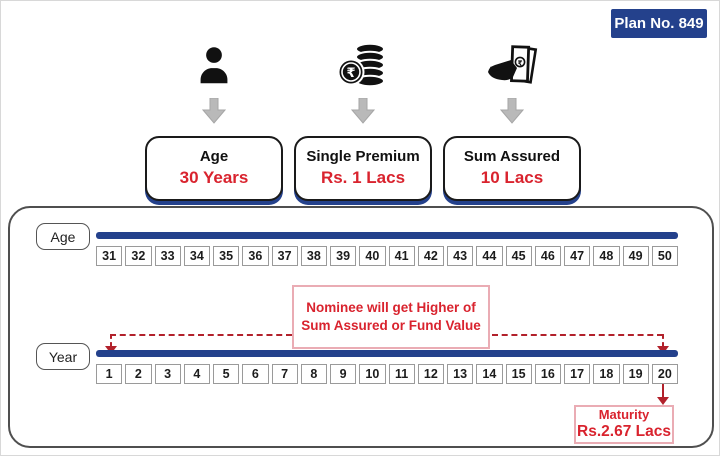 Image resolution: width=720 pixels, height=456 pixels. I want to click on year-cell: 6, so click(255, 374).